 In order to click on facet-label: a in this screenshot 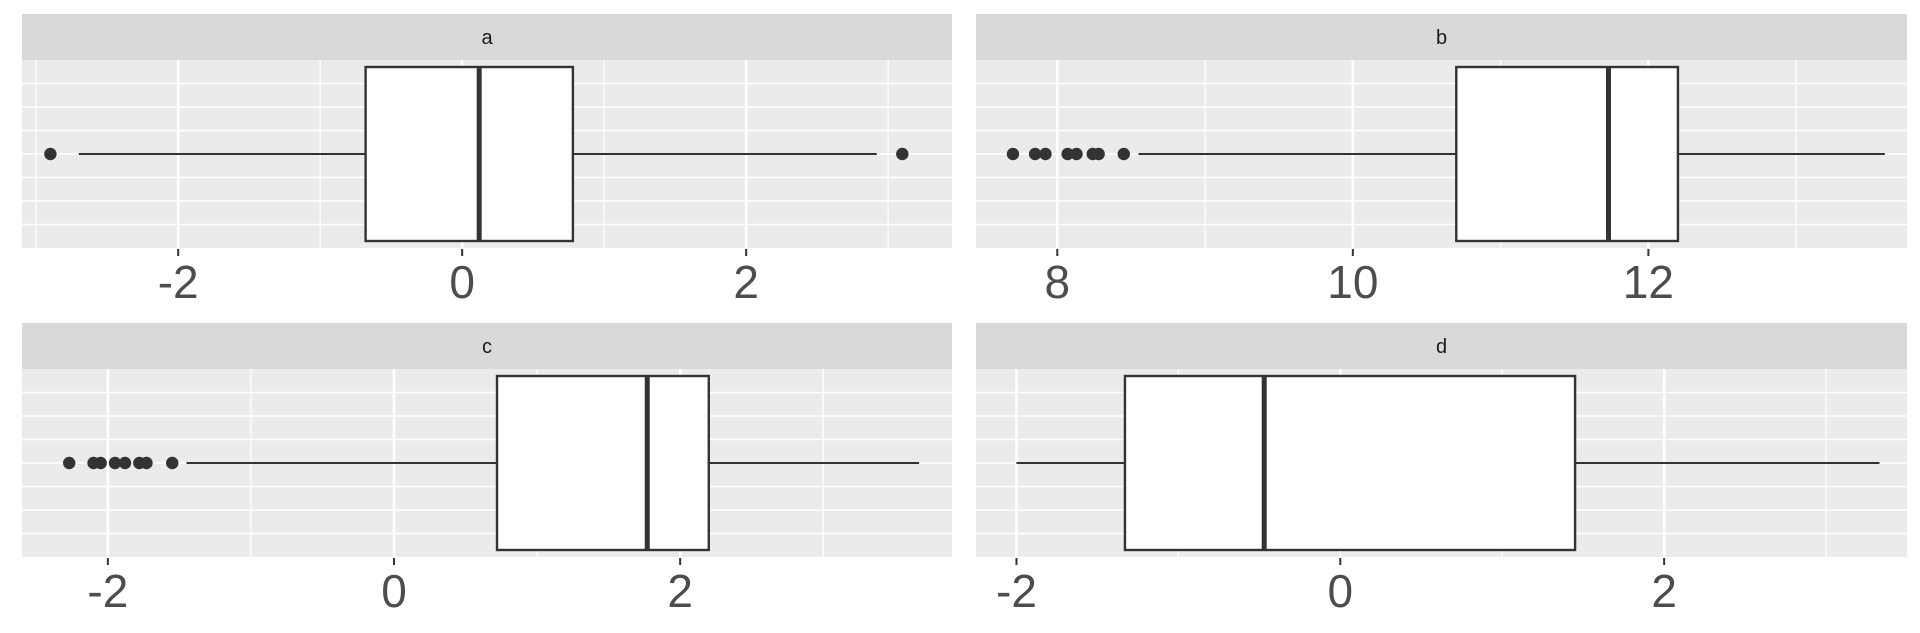, I will do `click(487, 38)`.